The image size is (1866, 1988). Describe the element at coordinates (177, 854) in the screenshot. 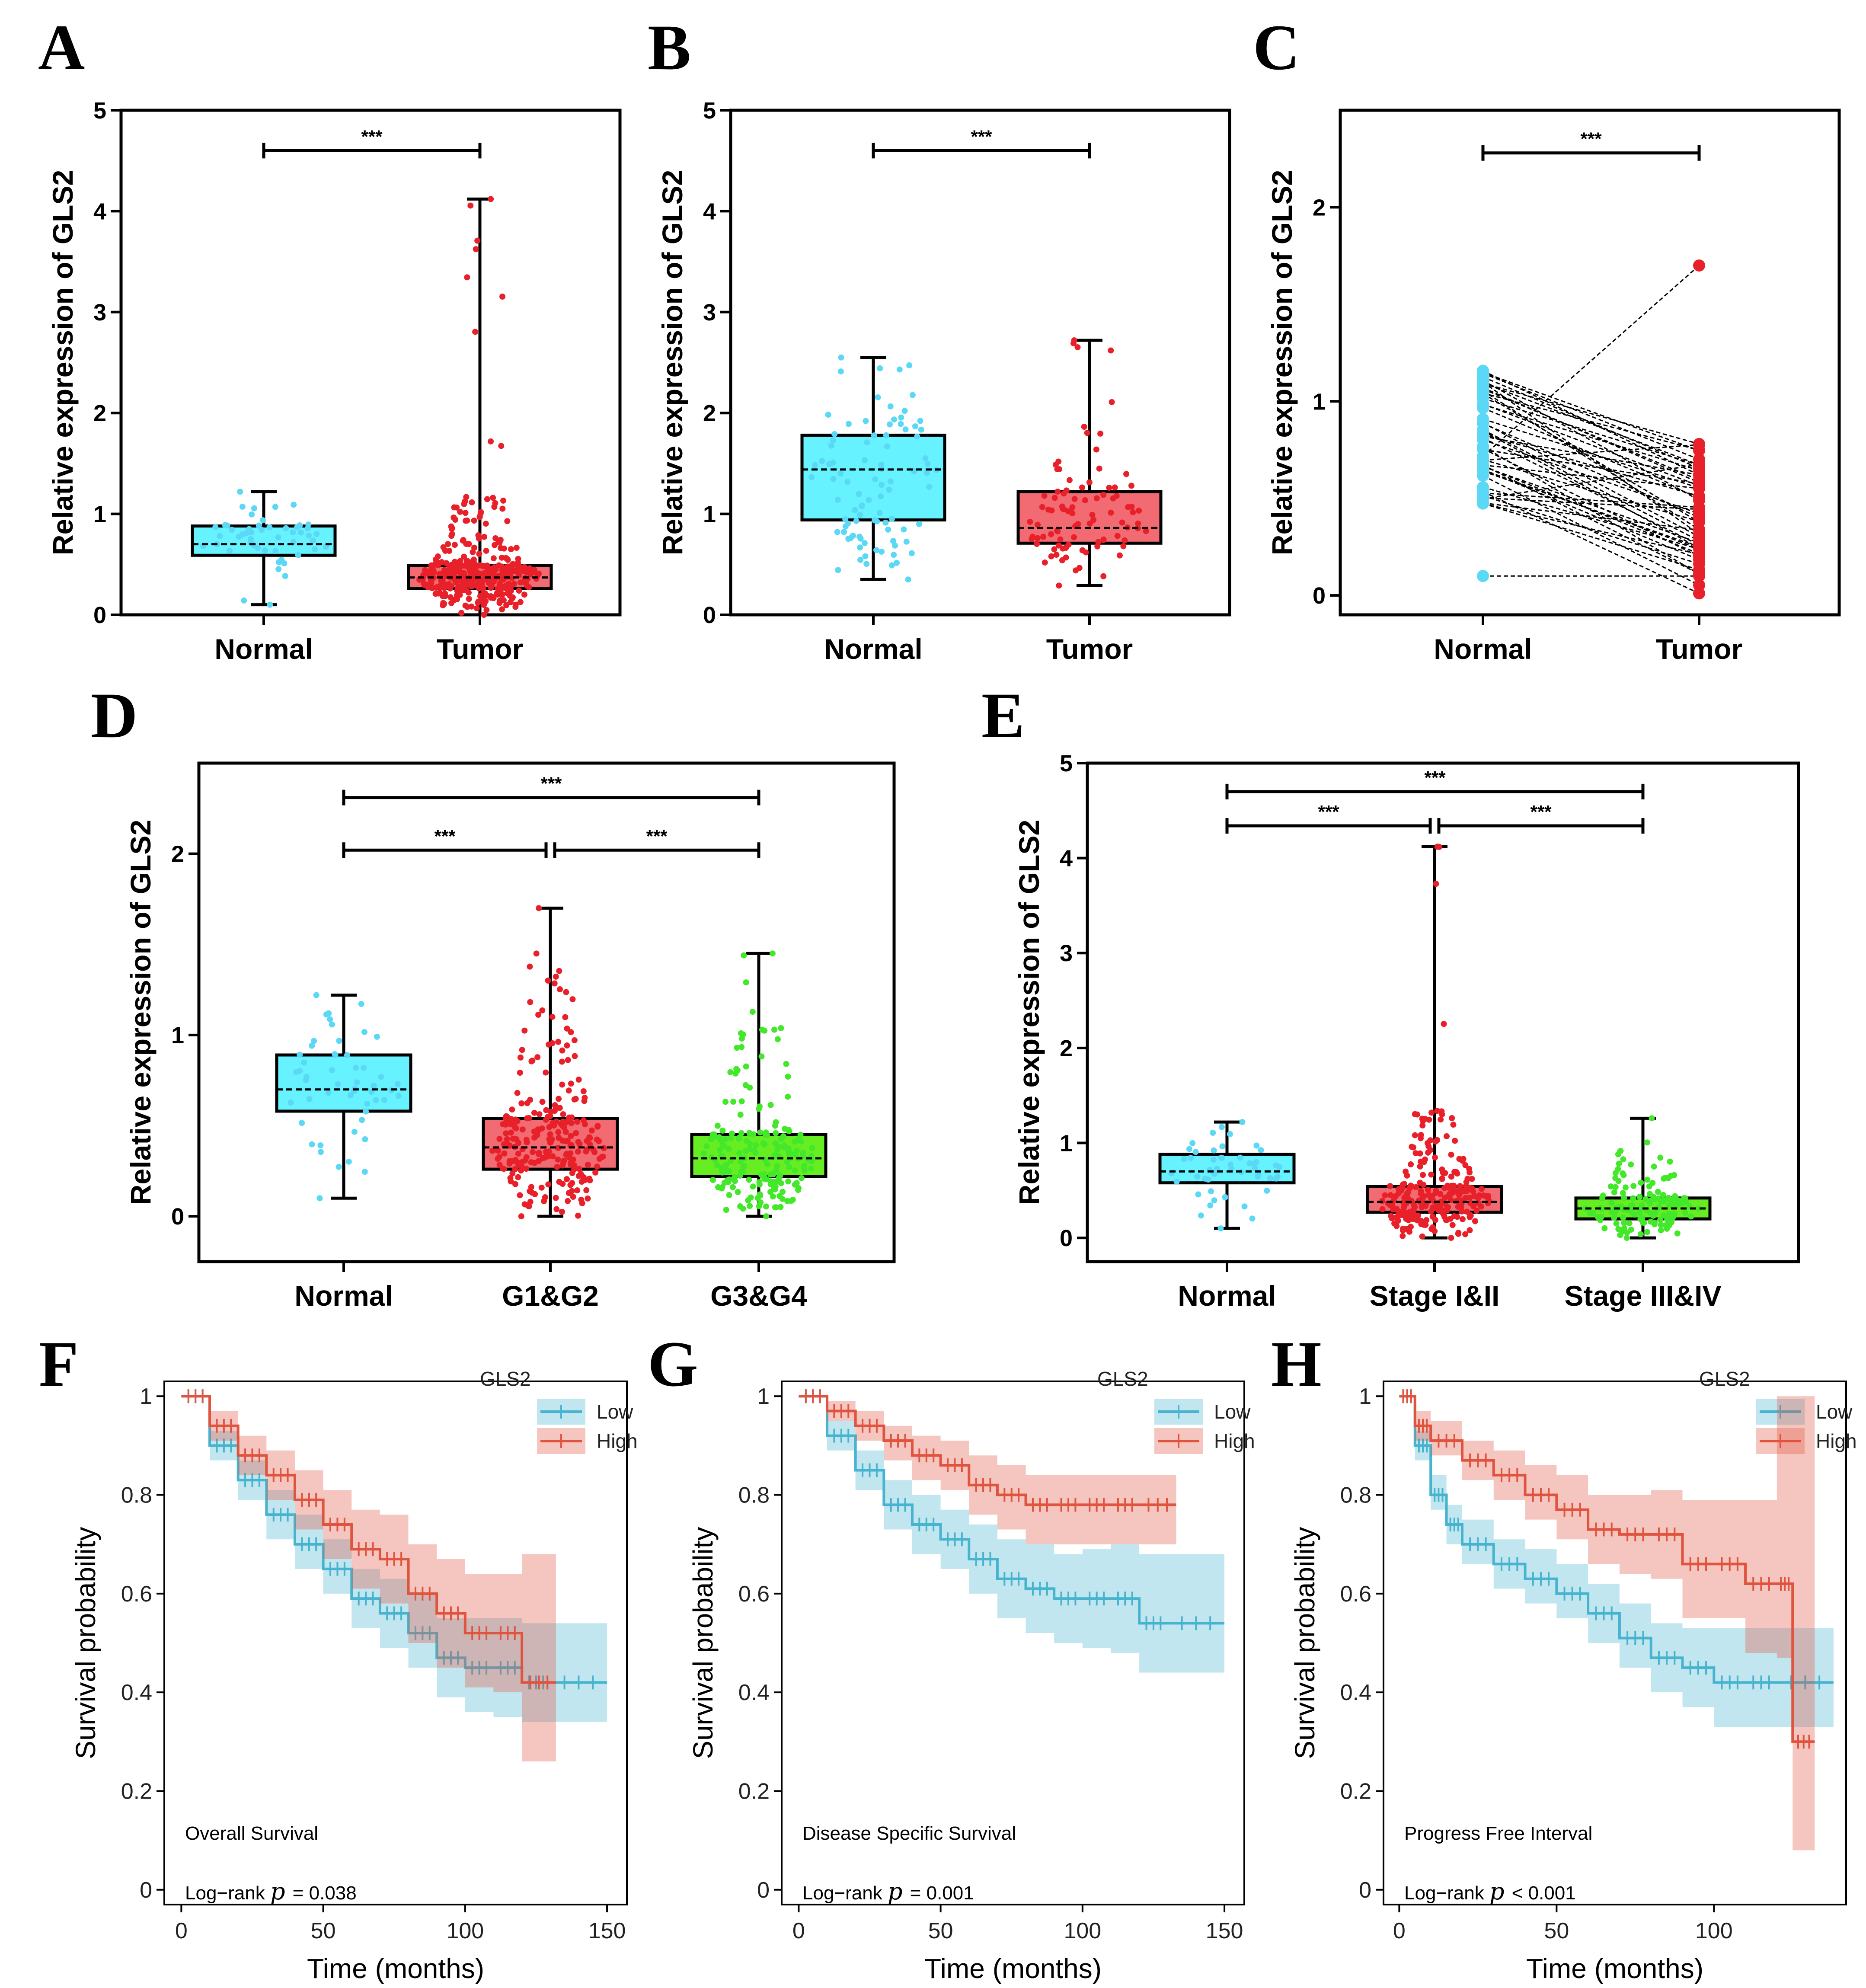

I see `y-tick-label: 2` at that location.